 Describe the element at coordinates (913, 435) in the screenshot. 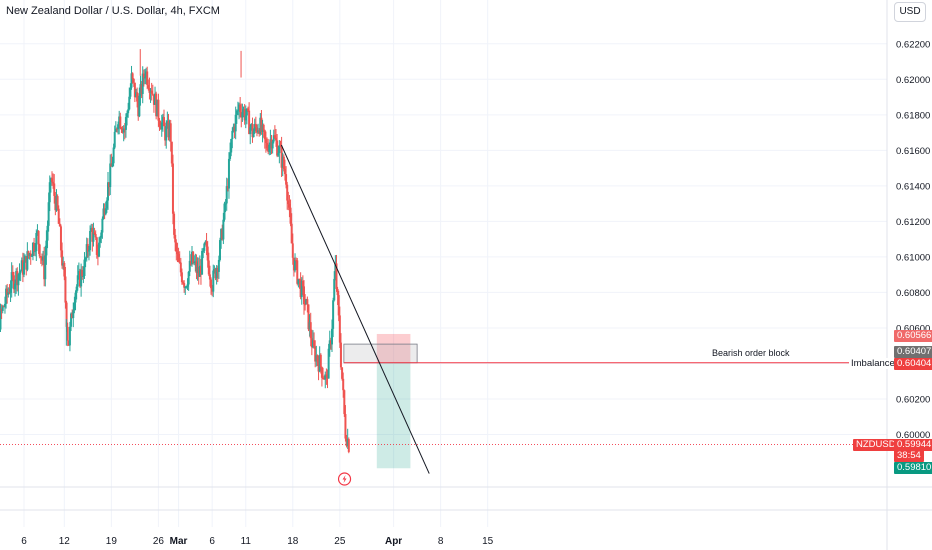

I see `price-tick-label: 0.60000` at that location.